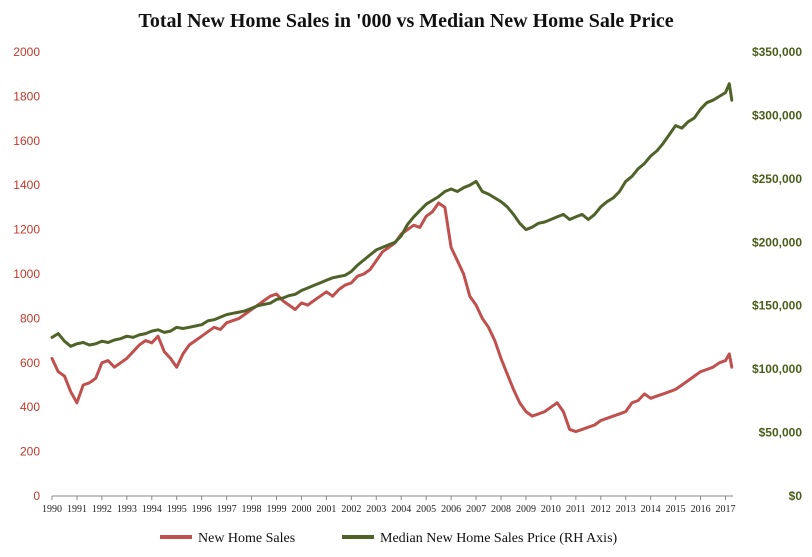 This screenshot has width=812, height=557. What do you see at coordinates (451, 509) in the screenshot?
I see `x-tick-label: 2006` at bounding box center [451, 509].